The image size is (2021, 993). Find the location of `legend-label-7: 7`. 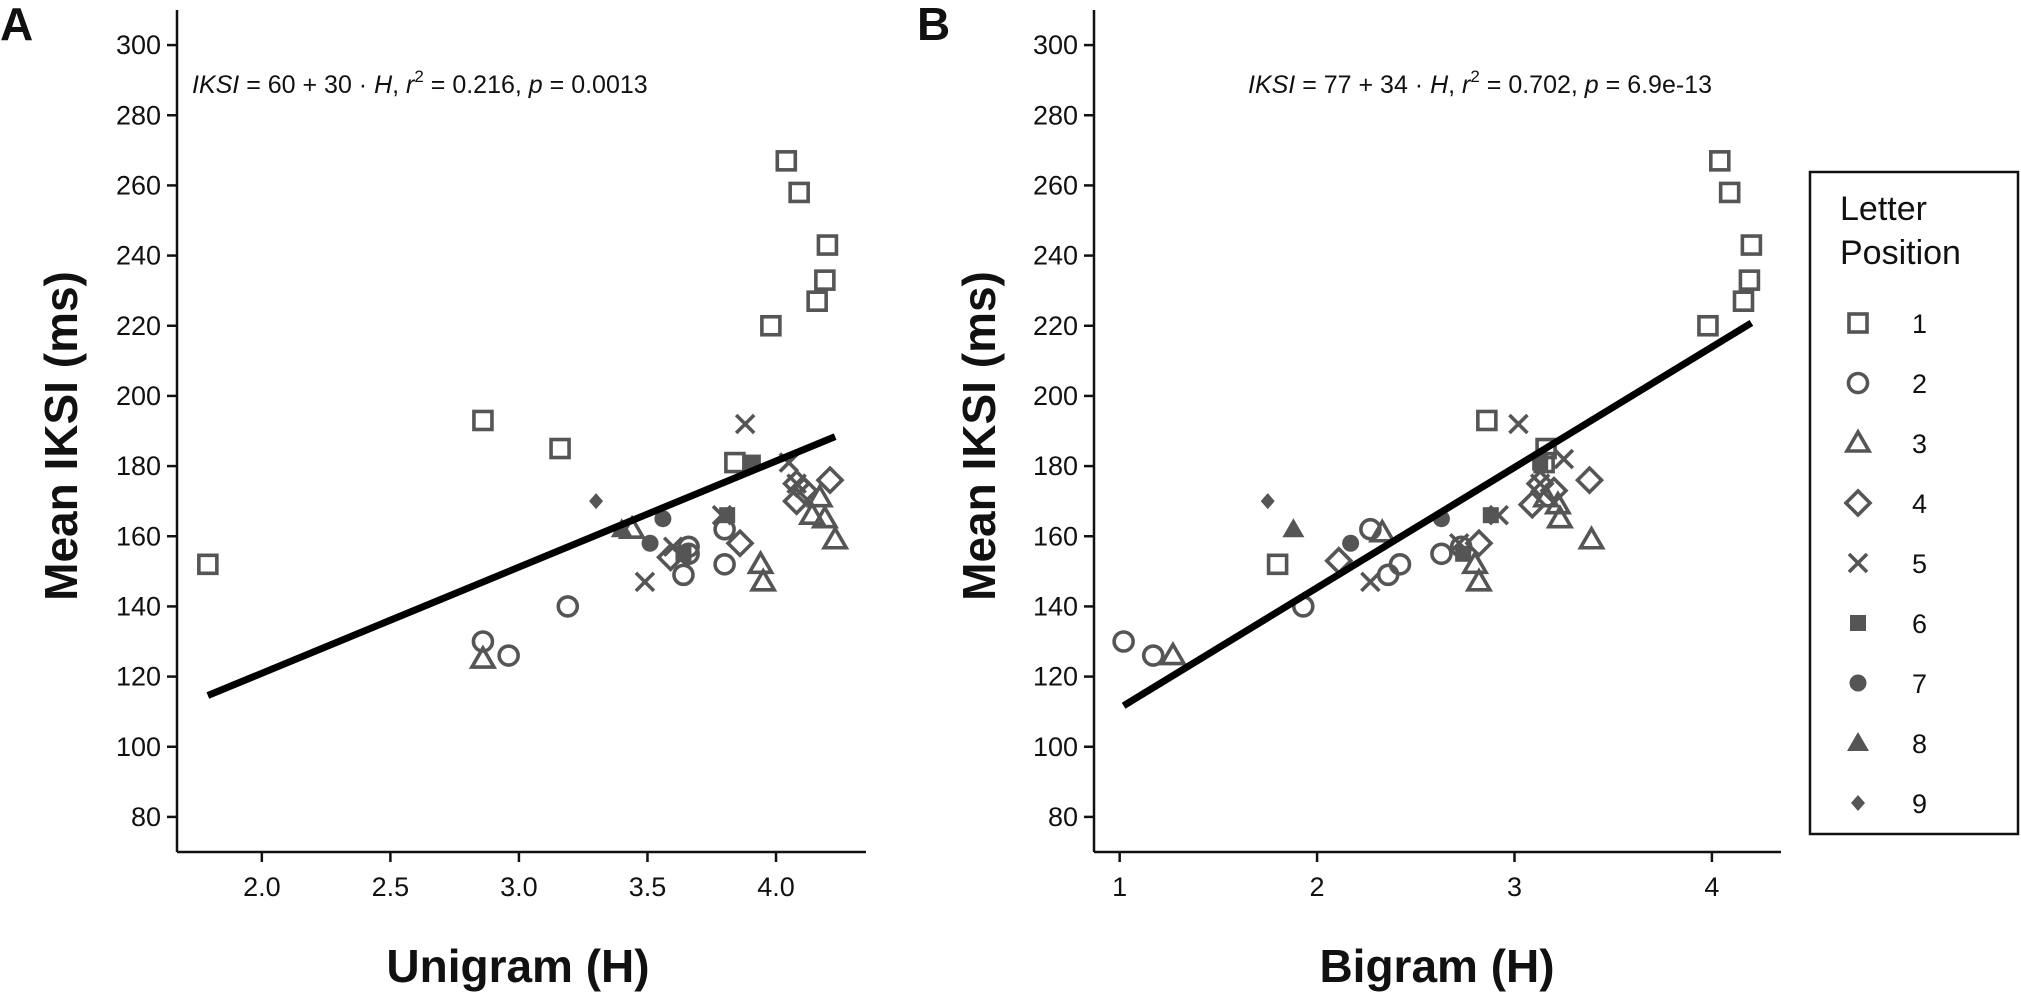

legend-label-7: 7 is located at coordinates (1919, 684).